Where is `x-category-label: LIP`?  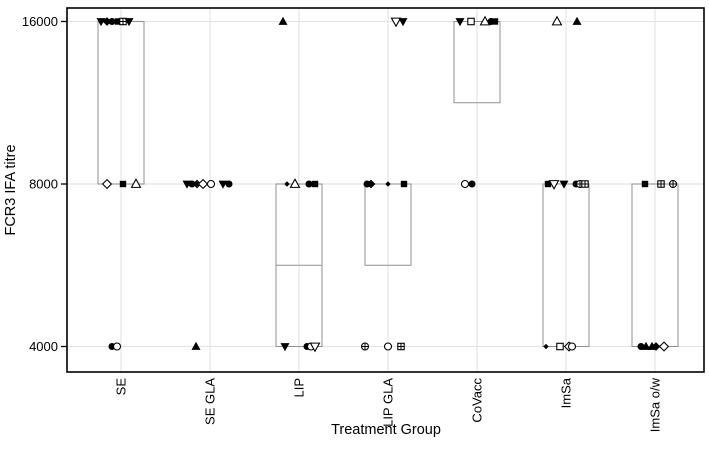 x-category-label: LIP is located at coordinates (299, 388).